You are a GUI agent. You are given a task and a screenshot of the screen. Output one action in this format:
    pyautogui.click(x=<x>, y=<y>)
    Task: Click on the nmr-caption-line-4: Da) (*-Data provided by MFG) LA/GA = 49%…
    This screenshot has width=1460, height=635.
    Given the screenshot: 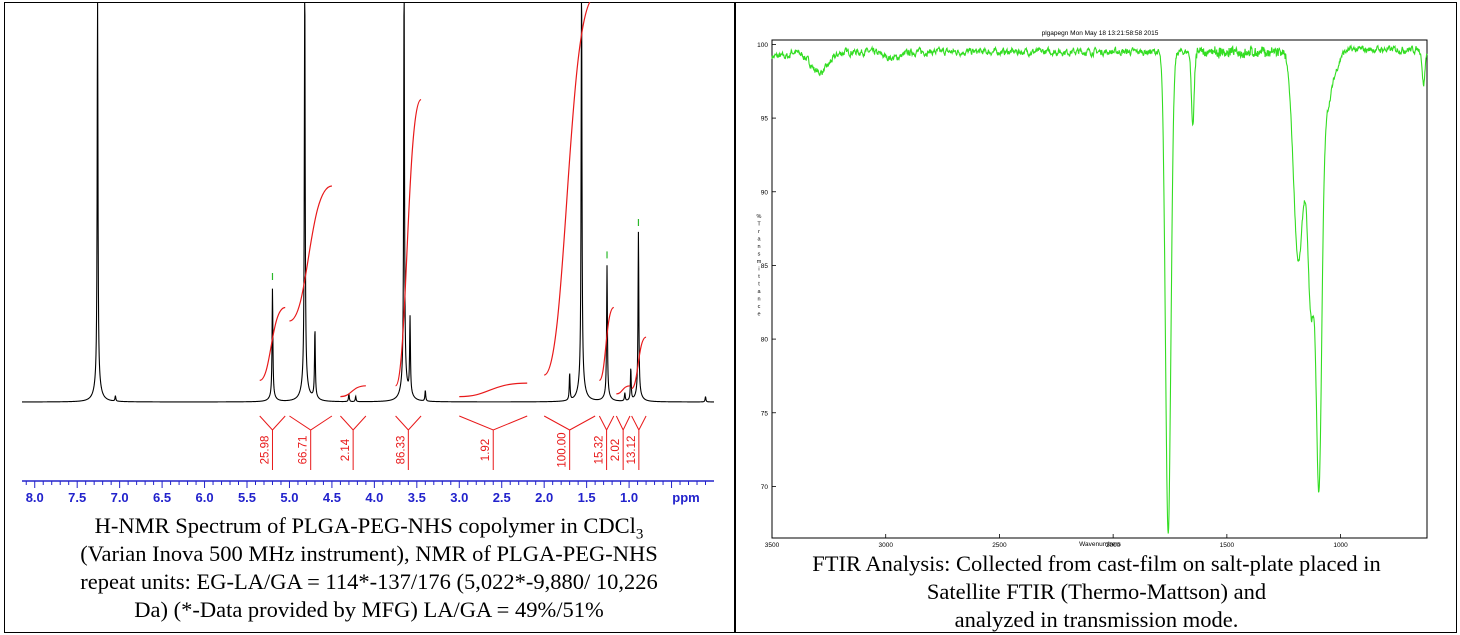 What is the action you would take?
    pyautogui.click(x=369, y=609)
    